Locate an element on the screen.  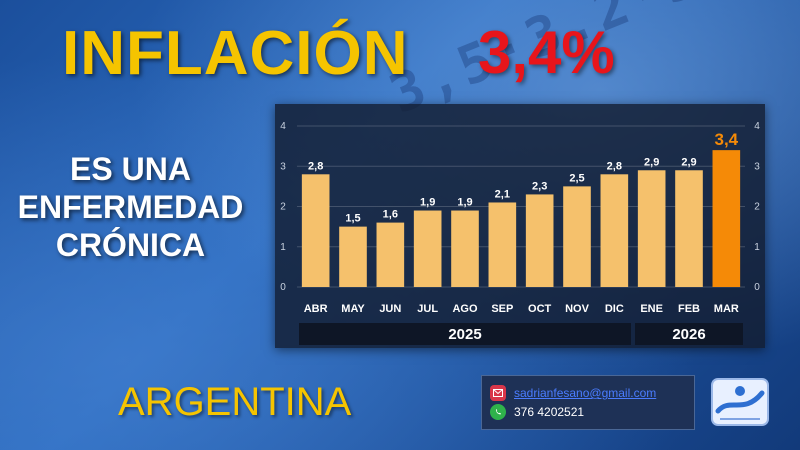
y-tick-label-right: 2 is located at coordinates (757, 207).